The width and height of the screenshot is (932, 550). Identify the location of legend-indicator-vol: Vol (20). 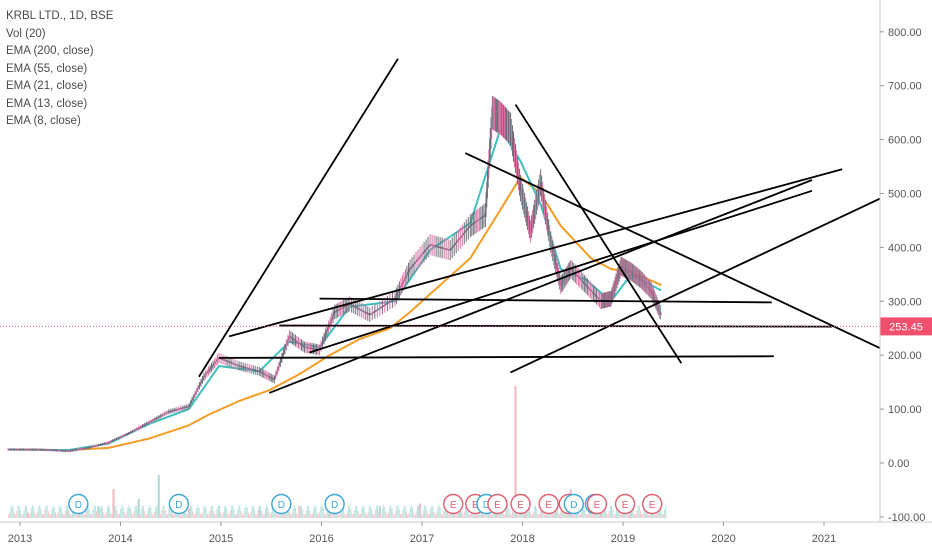
(26, 33).